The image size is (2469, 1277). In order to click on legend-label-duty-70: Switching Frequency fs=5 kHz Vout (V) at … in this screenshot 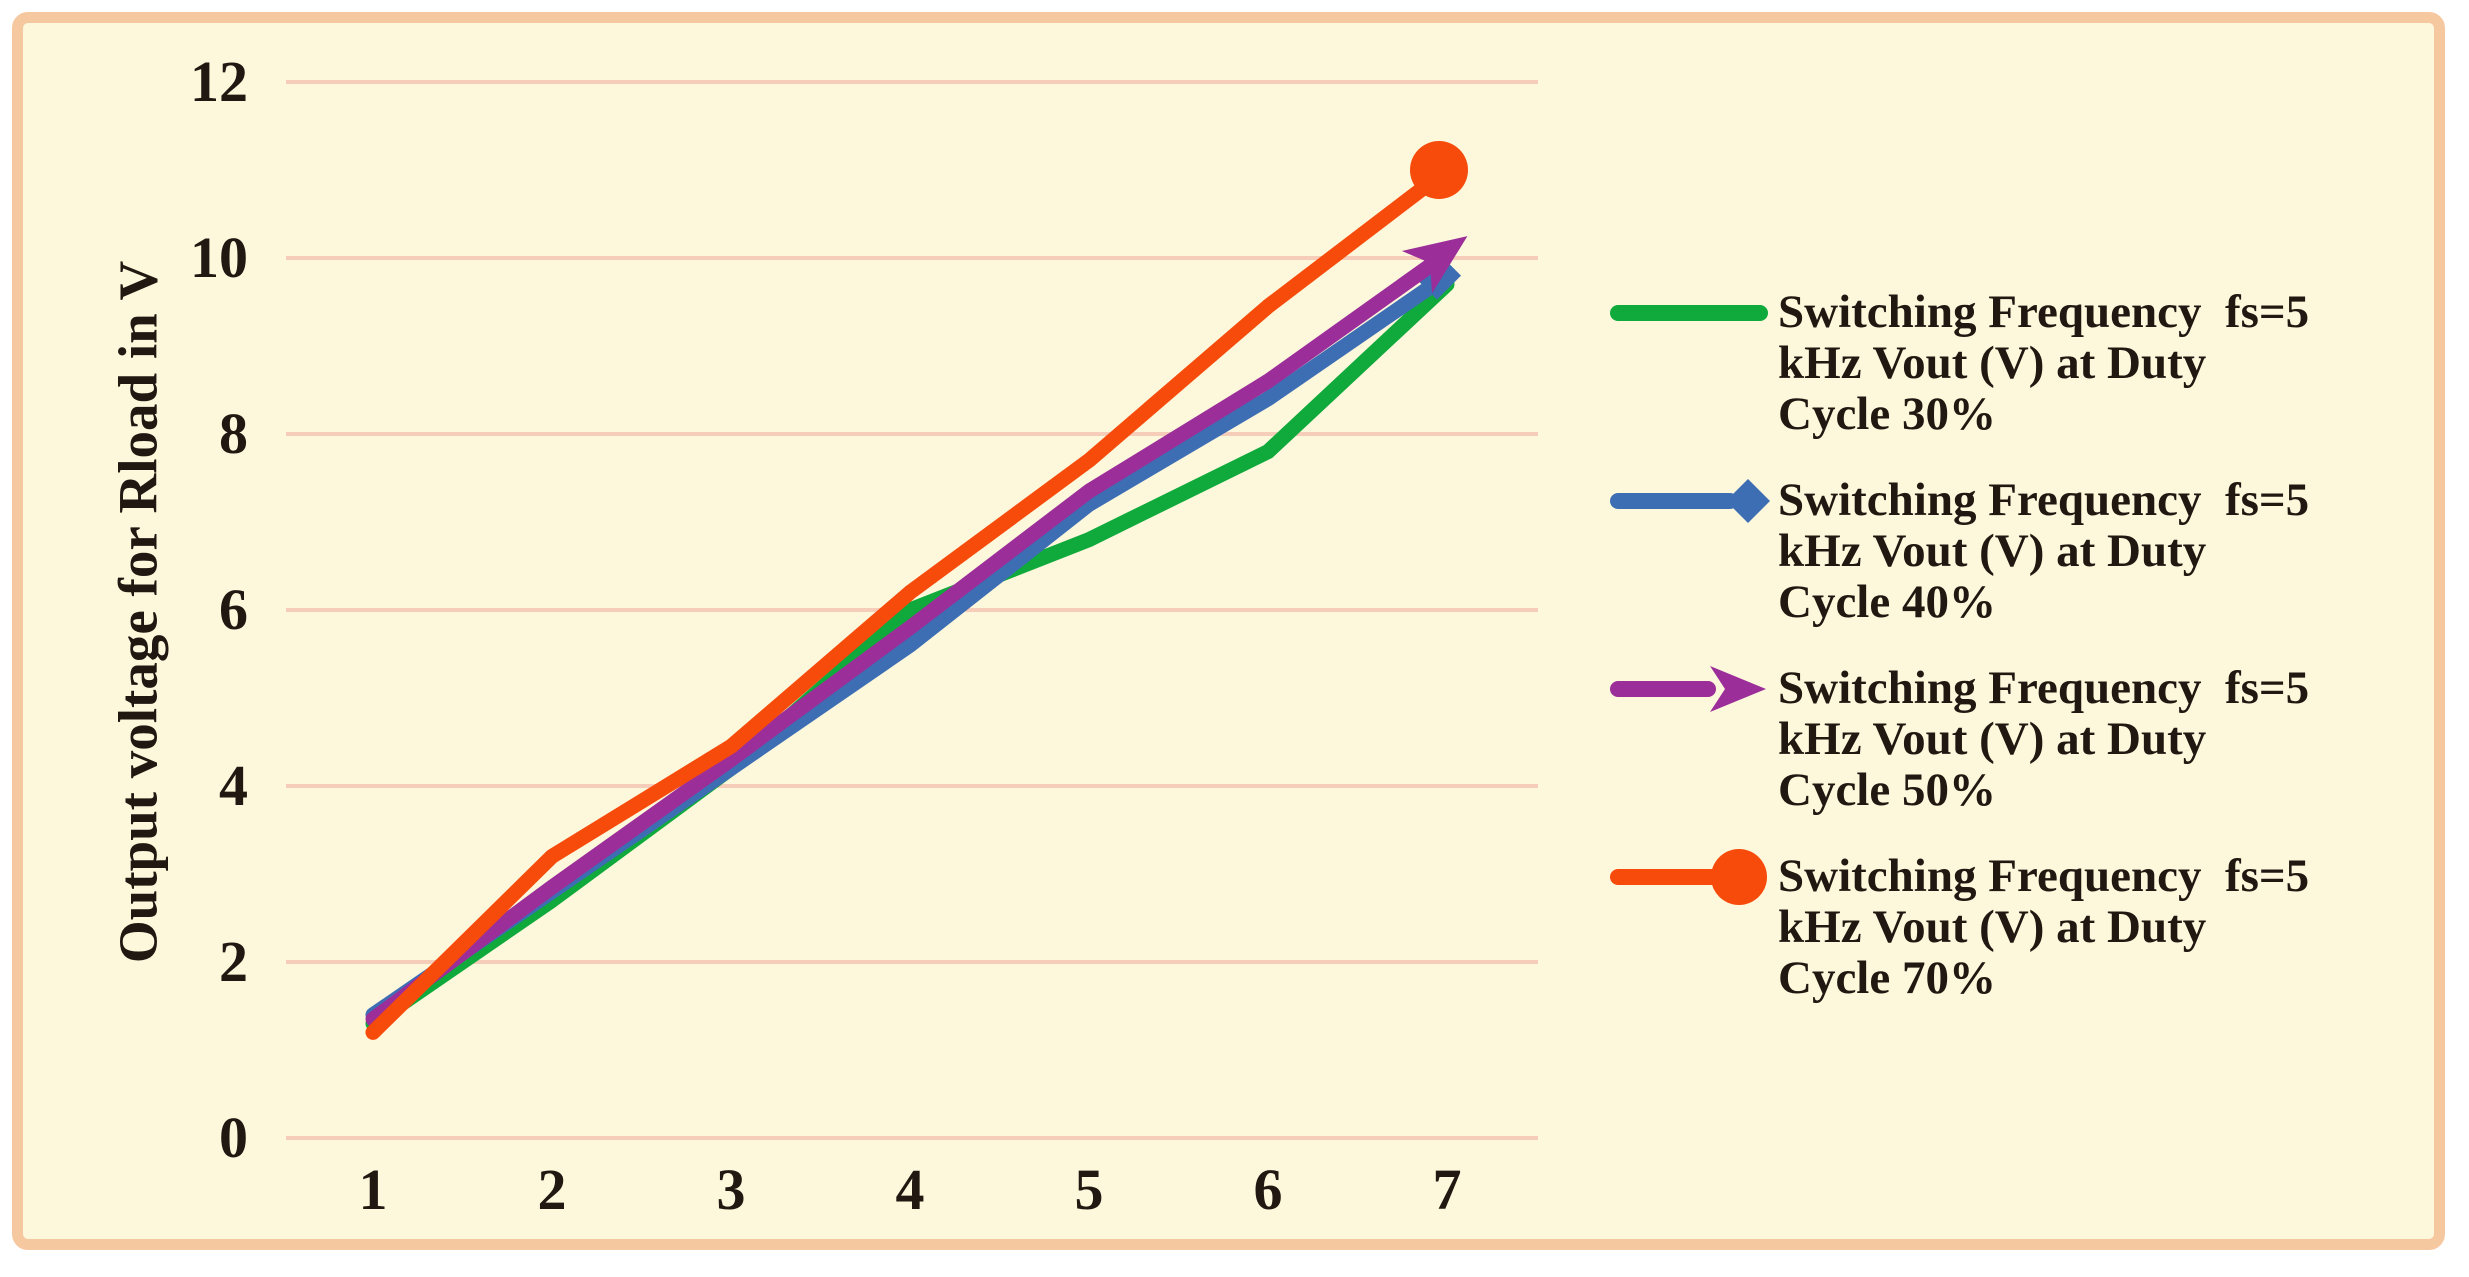, I will do `click(2098, 927)`.